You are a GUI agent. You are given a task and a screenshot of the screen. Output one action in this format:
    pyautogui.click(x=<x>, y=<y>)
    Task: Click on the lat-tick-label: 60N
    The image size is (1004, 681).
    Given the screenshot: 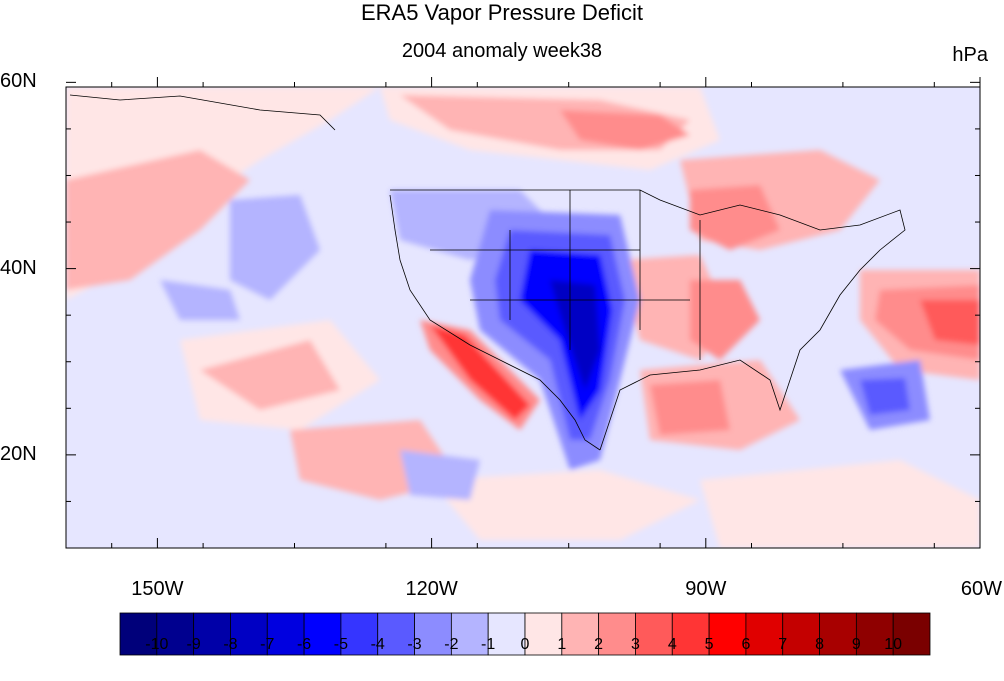 What is the action you would take?
    pyautogui.click(x=18, y=81)
    